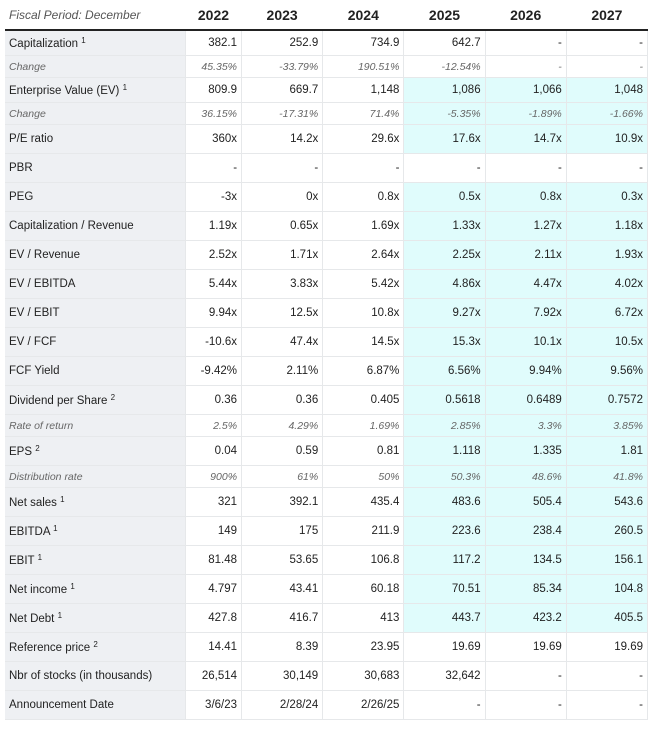 Image resolution: width=651 pixels, height=729 pixels. I want to click on row-label: EV / EBIT, so click(95, 313).